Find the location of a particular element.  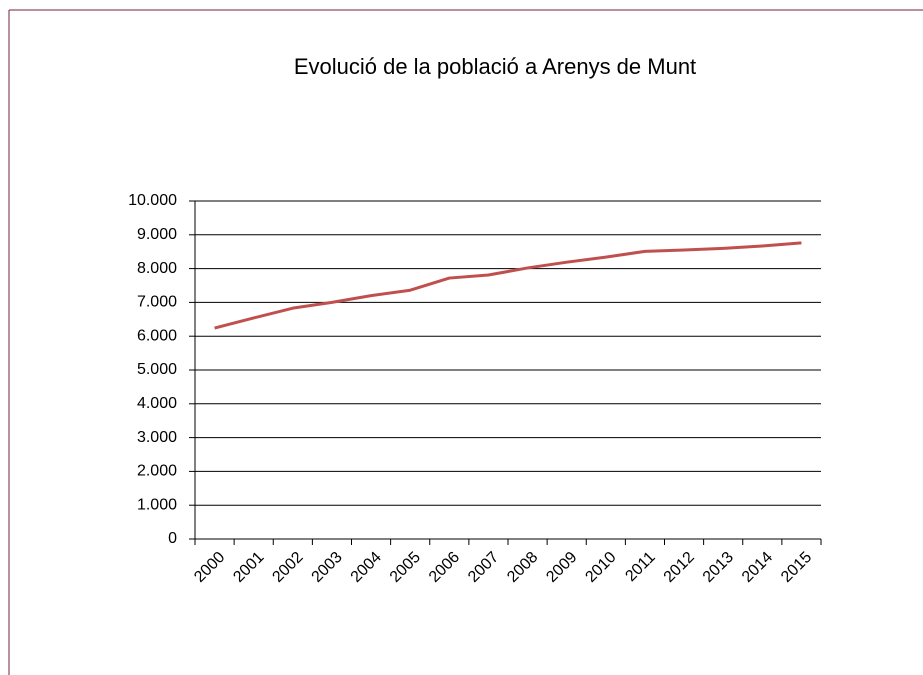

line-series is located at coordinates (508, 285).